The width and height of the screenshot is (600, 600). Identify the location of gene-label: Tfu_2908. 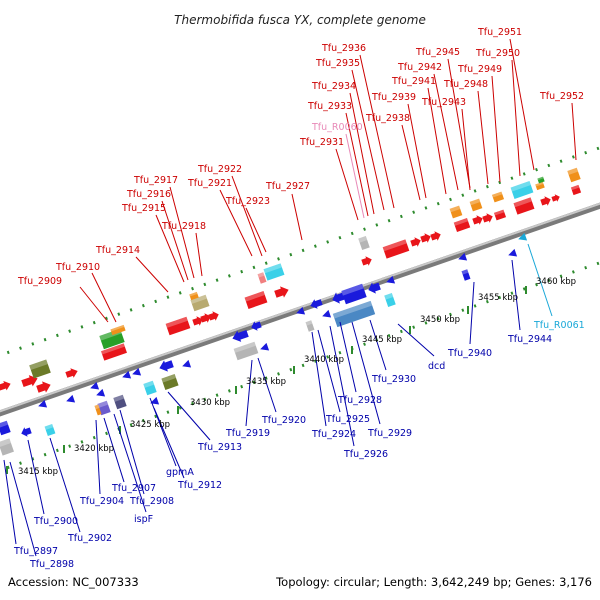
(151, 501).